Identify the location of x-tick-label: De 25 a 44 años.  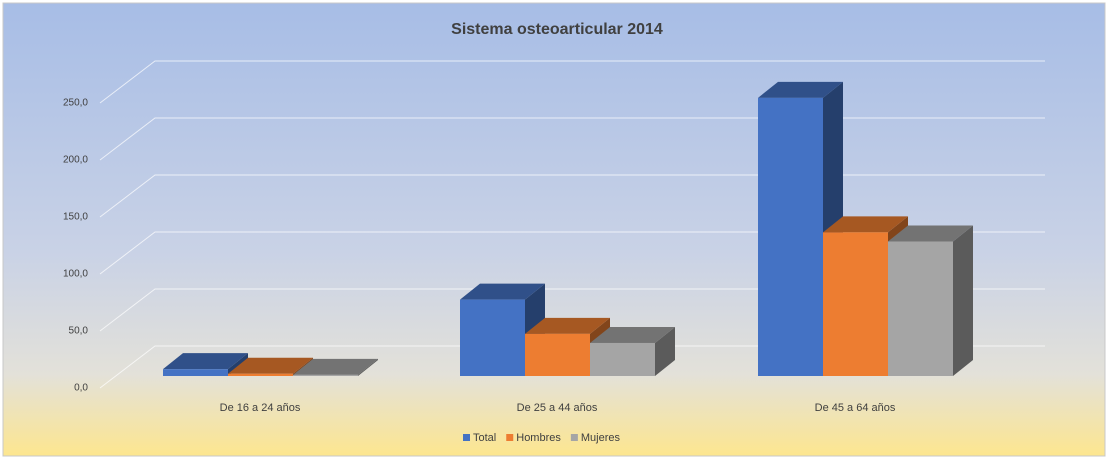
(557, 408).